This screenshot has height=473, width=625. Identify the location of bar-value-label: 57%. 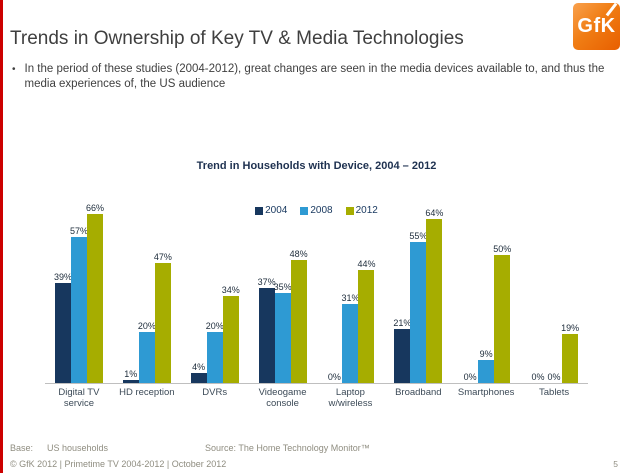
(78, 231).